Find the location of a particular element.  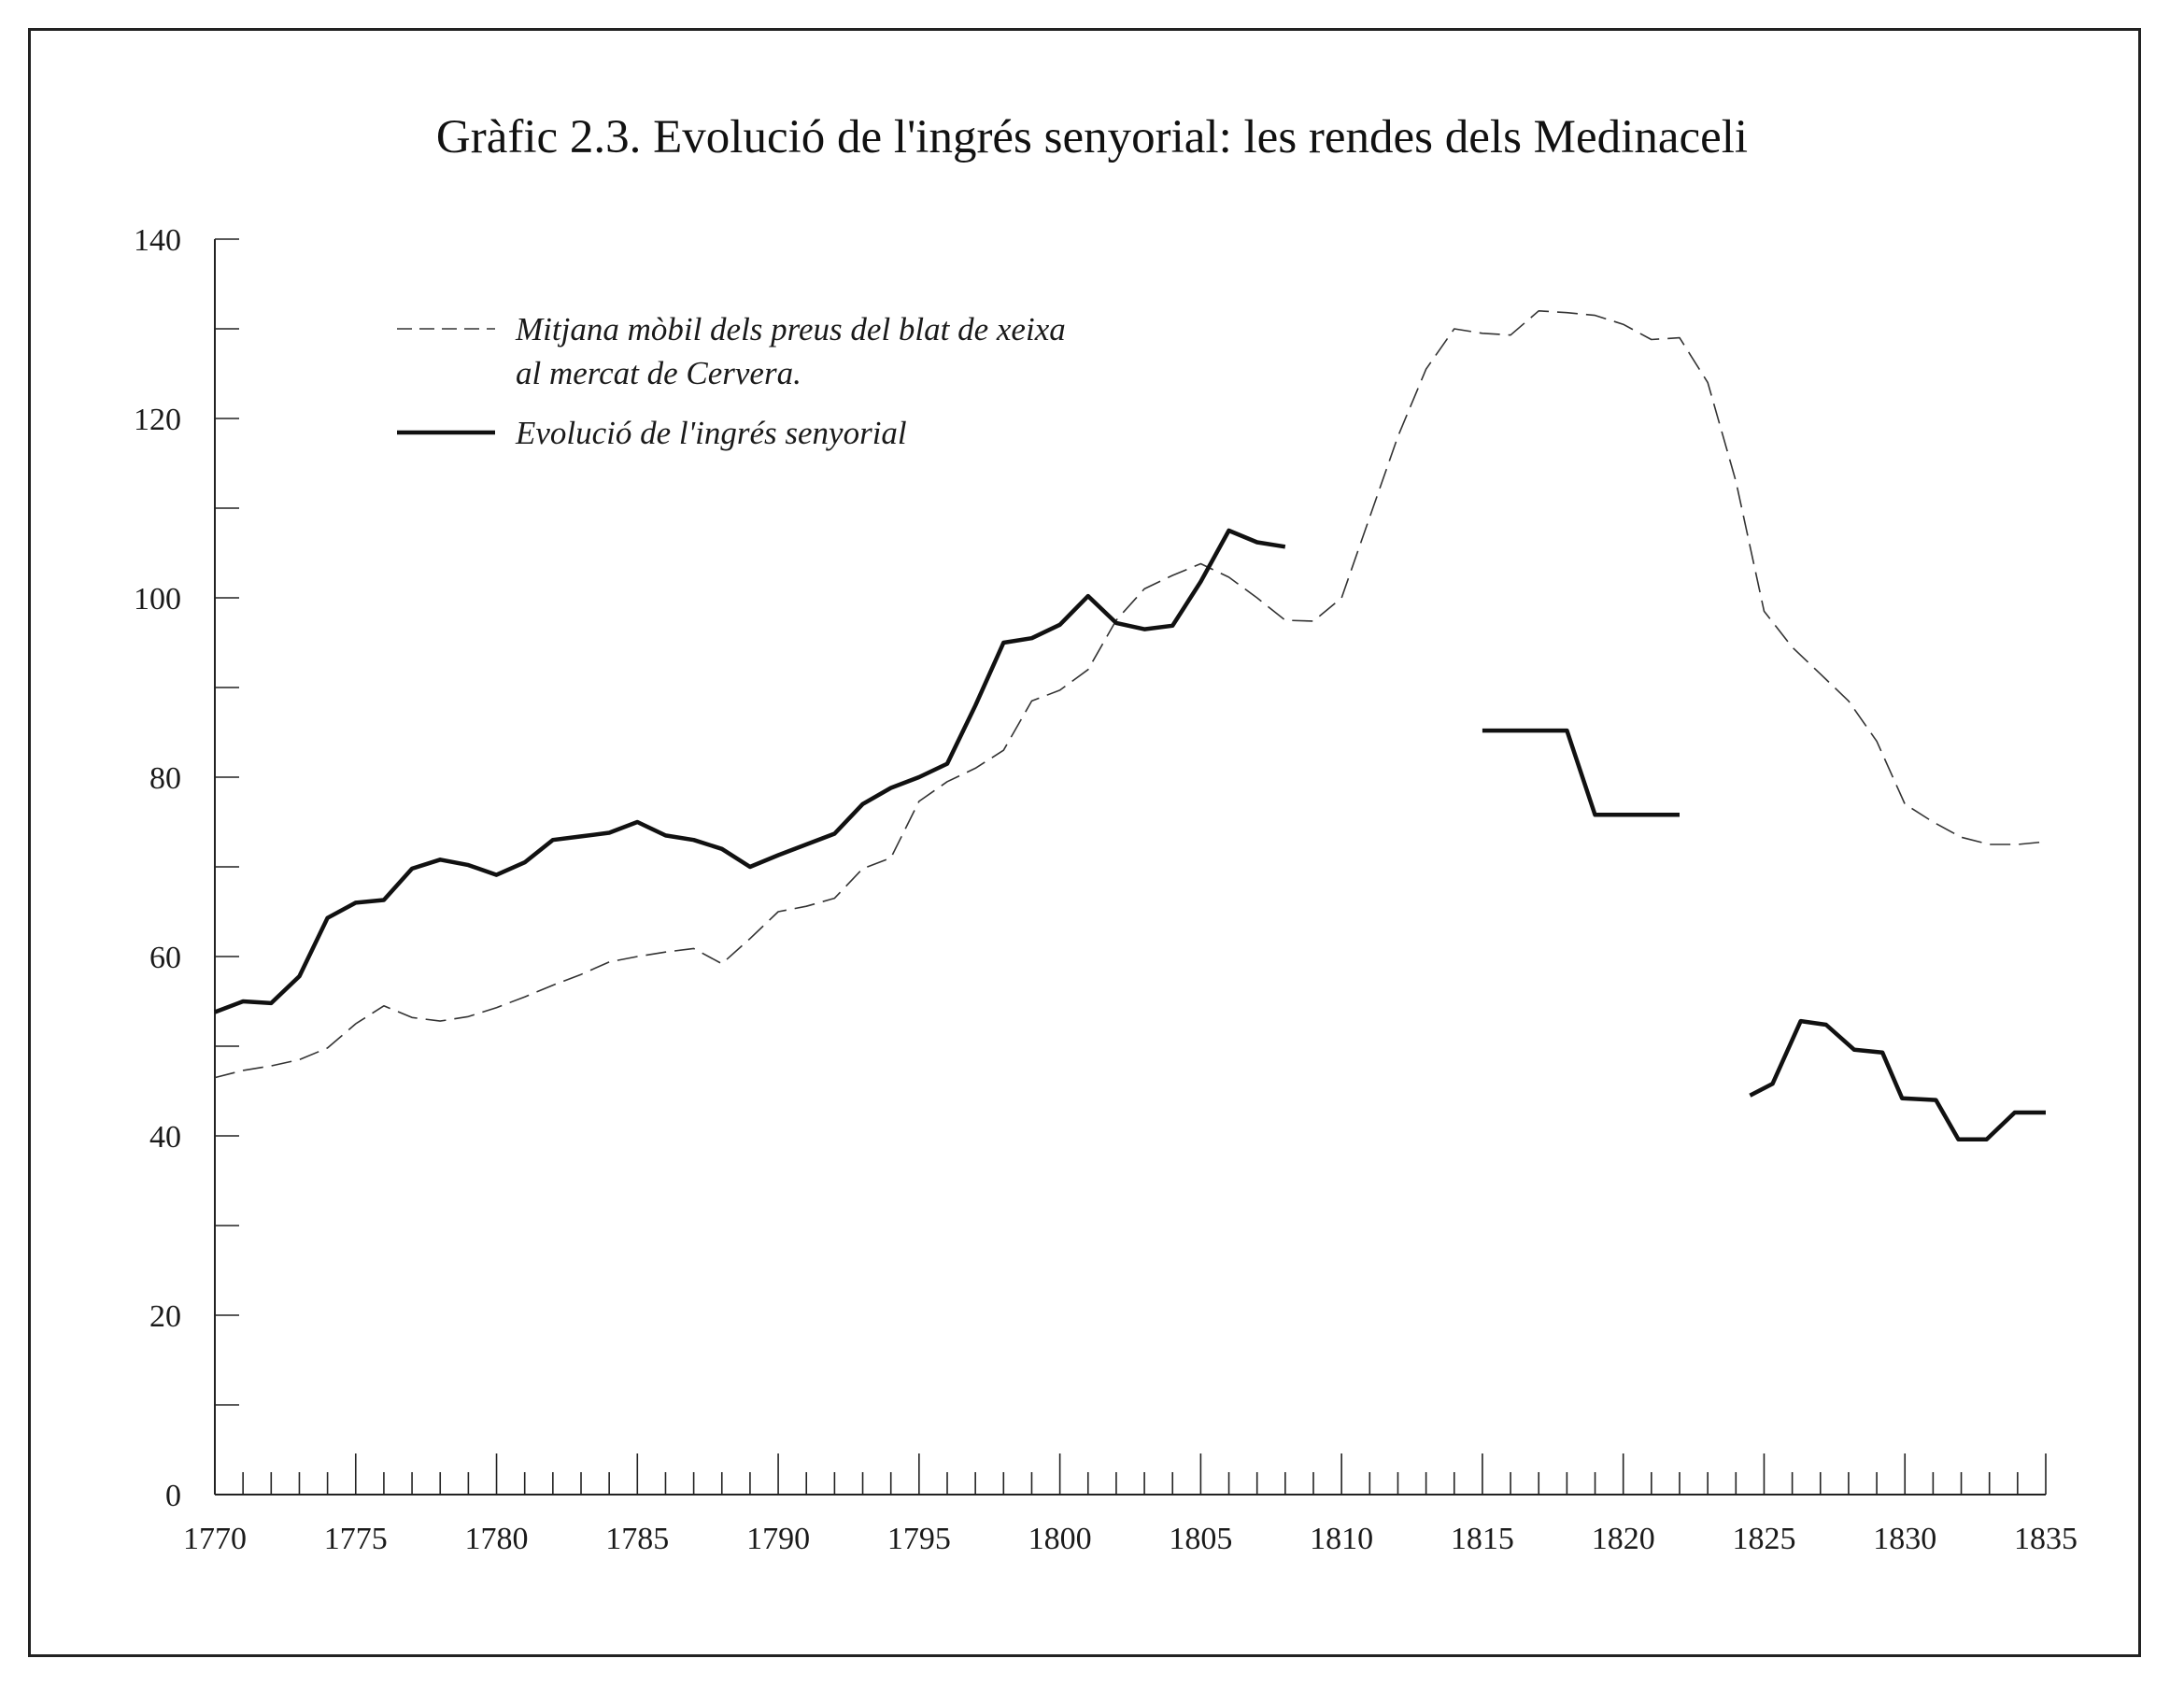

y-tick-label: 100 is located at coordinates (157, 599).